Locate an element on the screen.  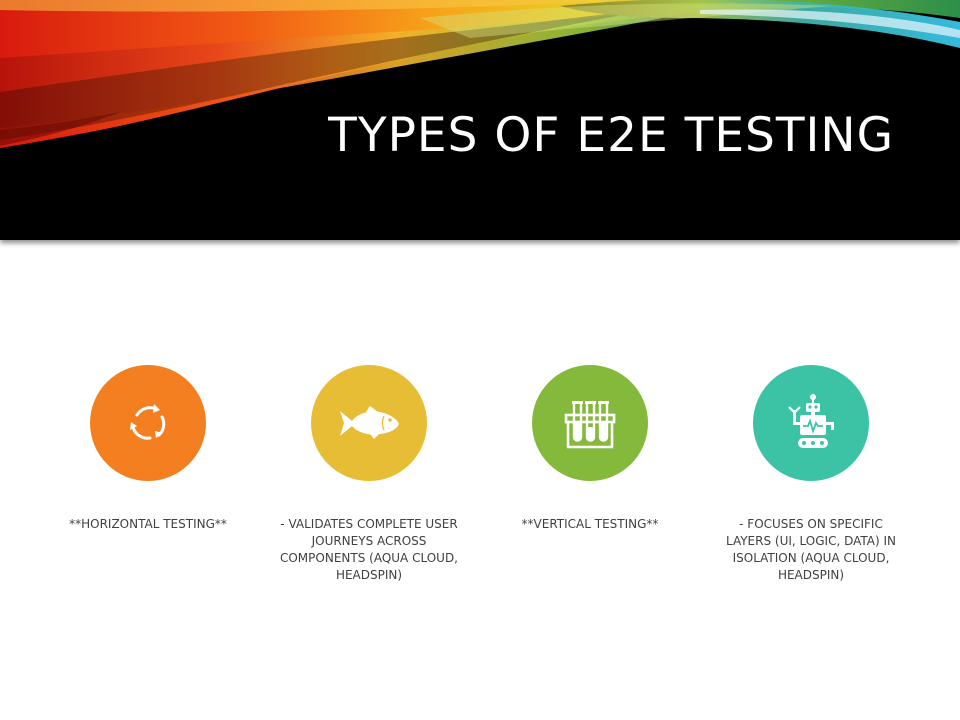
horizontal-testing-caption: **HORIZONTAL TESTING** is located at coordinates (148, 524).